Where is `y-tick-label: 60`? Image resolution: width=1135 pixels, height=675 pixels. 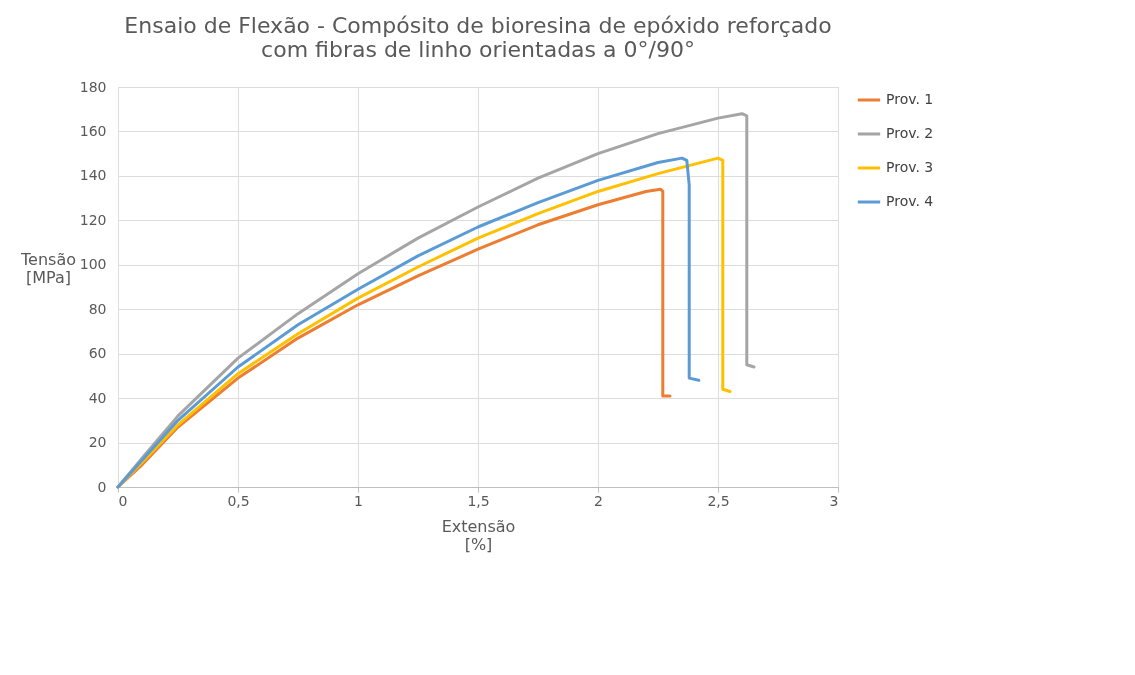
y-tick-label: 60 is located at coordinates (97, 353).